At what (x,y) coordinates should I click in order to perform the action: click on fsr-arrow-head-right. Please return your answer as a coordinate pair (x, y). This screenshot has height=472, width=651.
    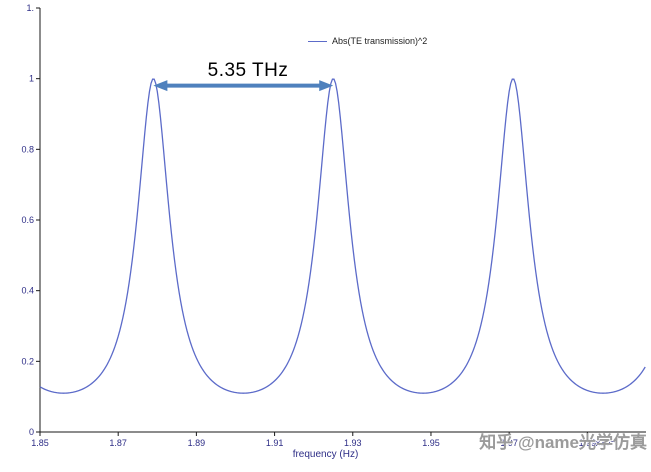
    Looking at the image, I should click on (326, 86).